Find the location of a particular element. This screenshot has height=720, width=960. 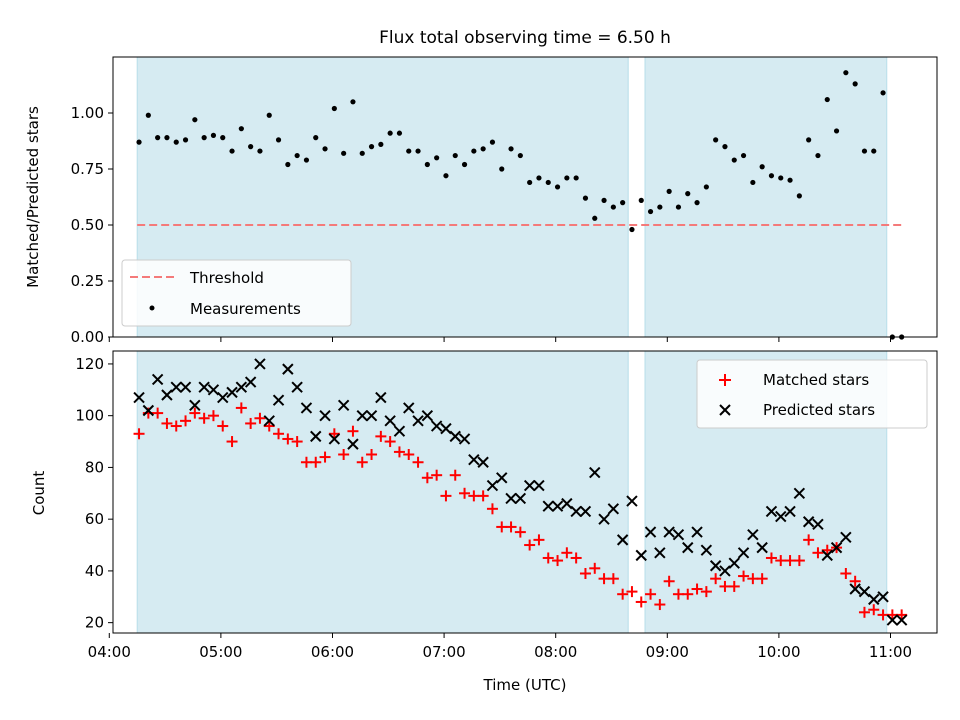

y-tick-label: 60 is located at coordinates (94, 519).